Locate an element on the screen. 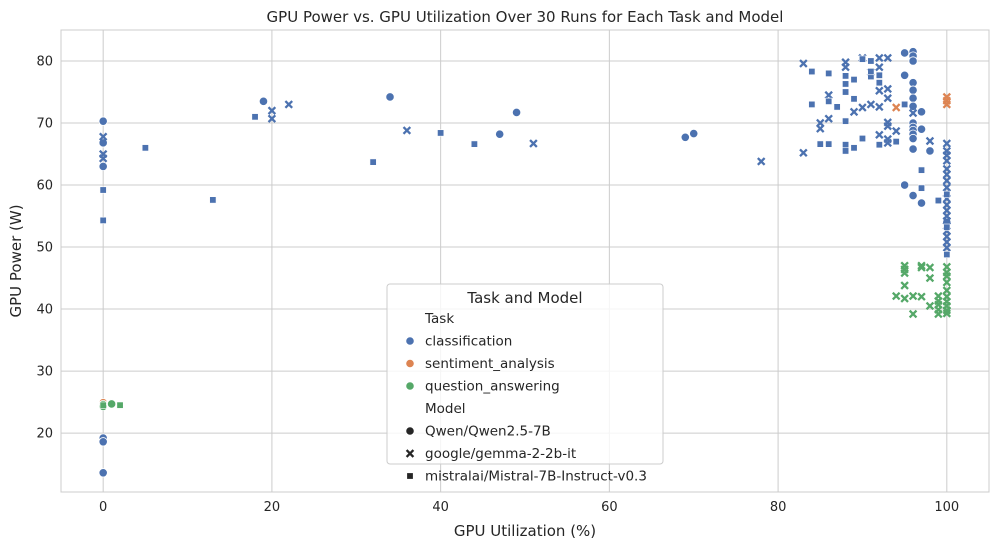  legend-box is located at coordinates (525, 374).